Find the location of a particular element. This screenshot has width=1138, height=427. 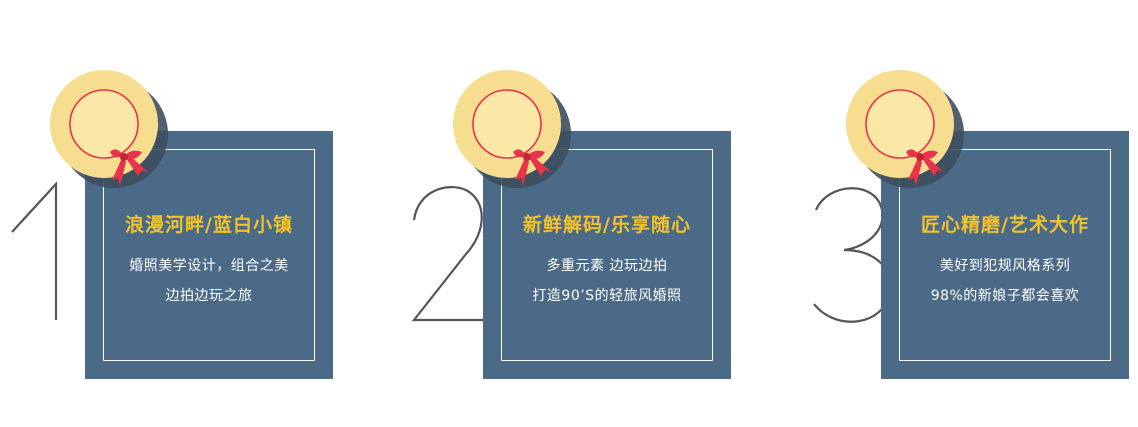

feature-desc-line-2: 打造90’S的轻旅风婚照 is located at coordinates (607, 296).